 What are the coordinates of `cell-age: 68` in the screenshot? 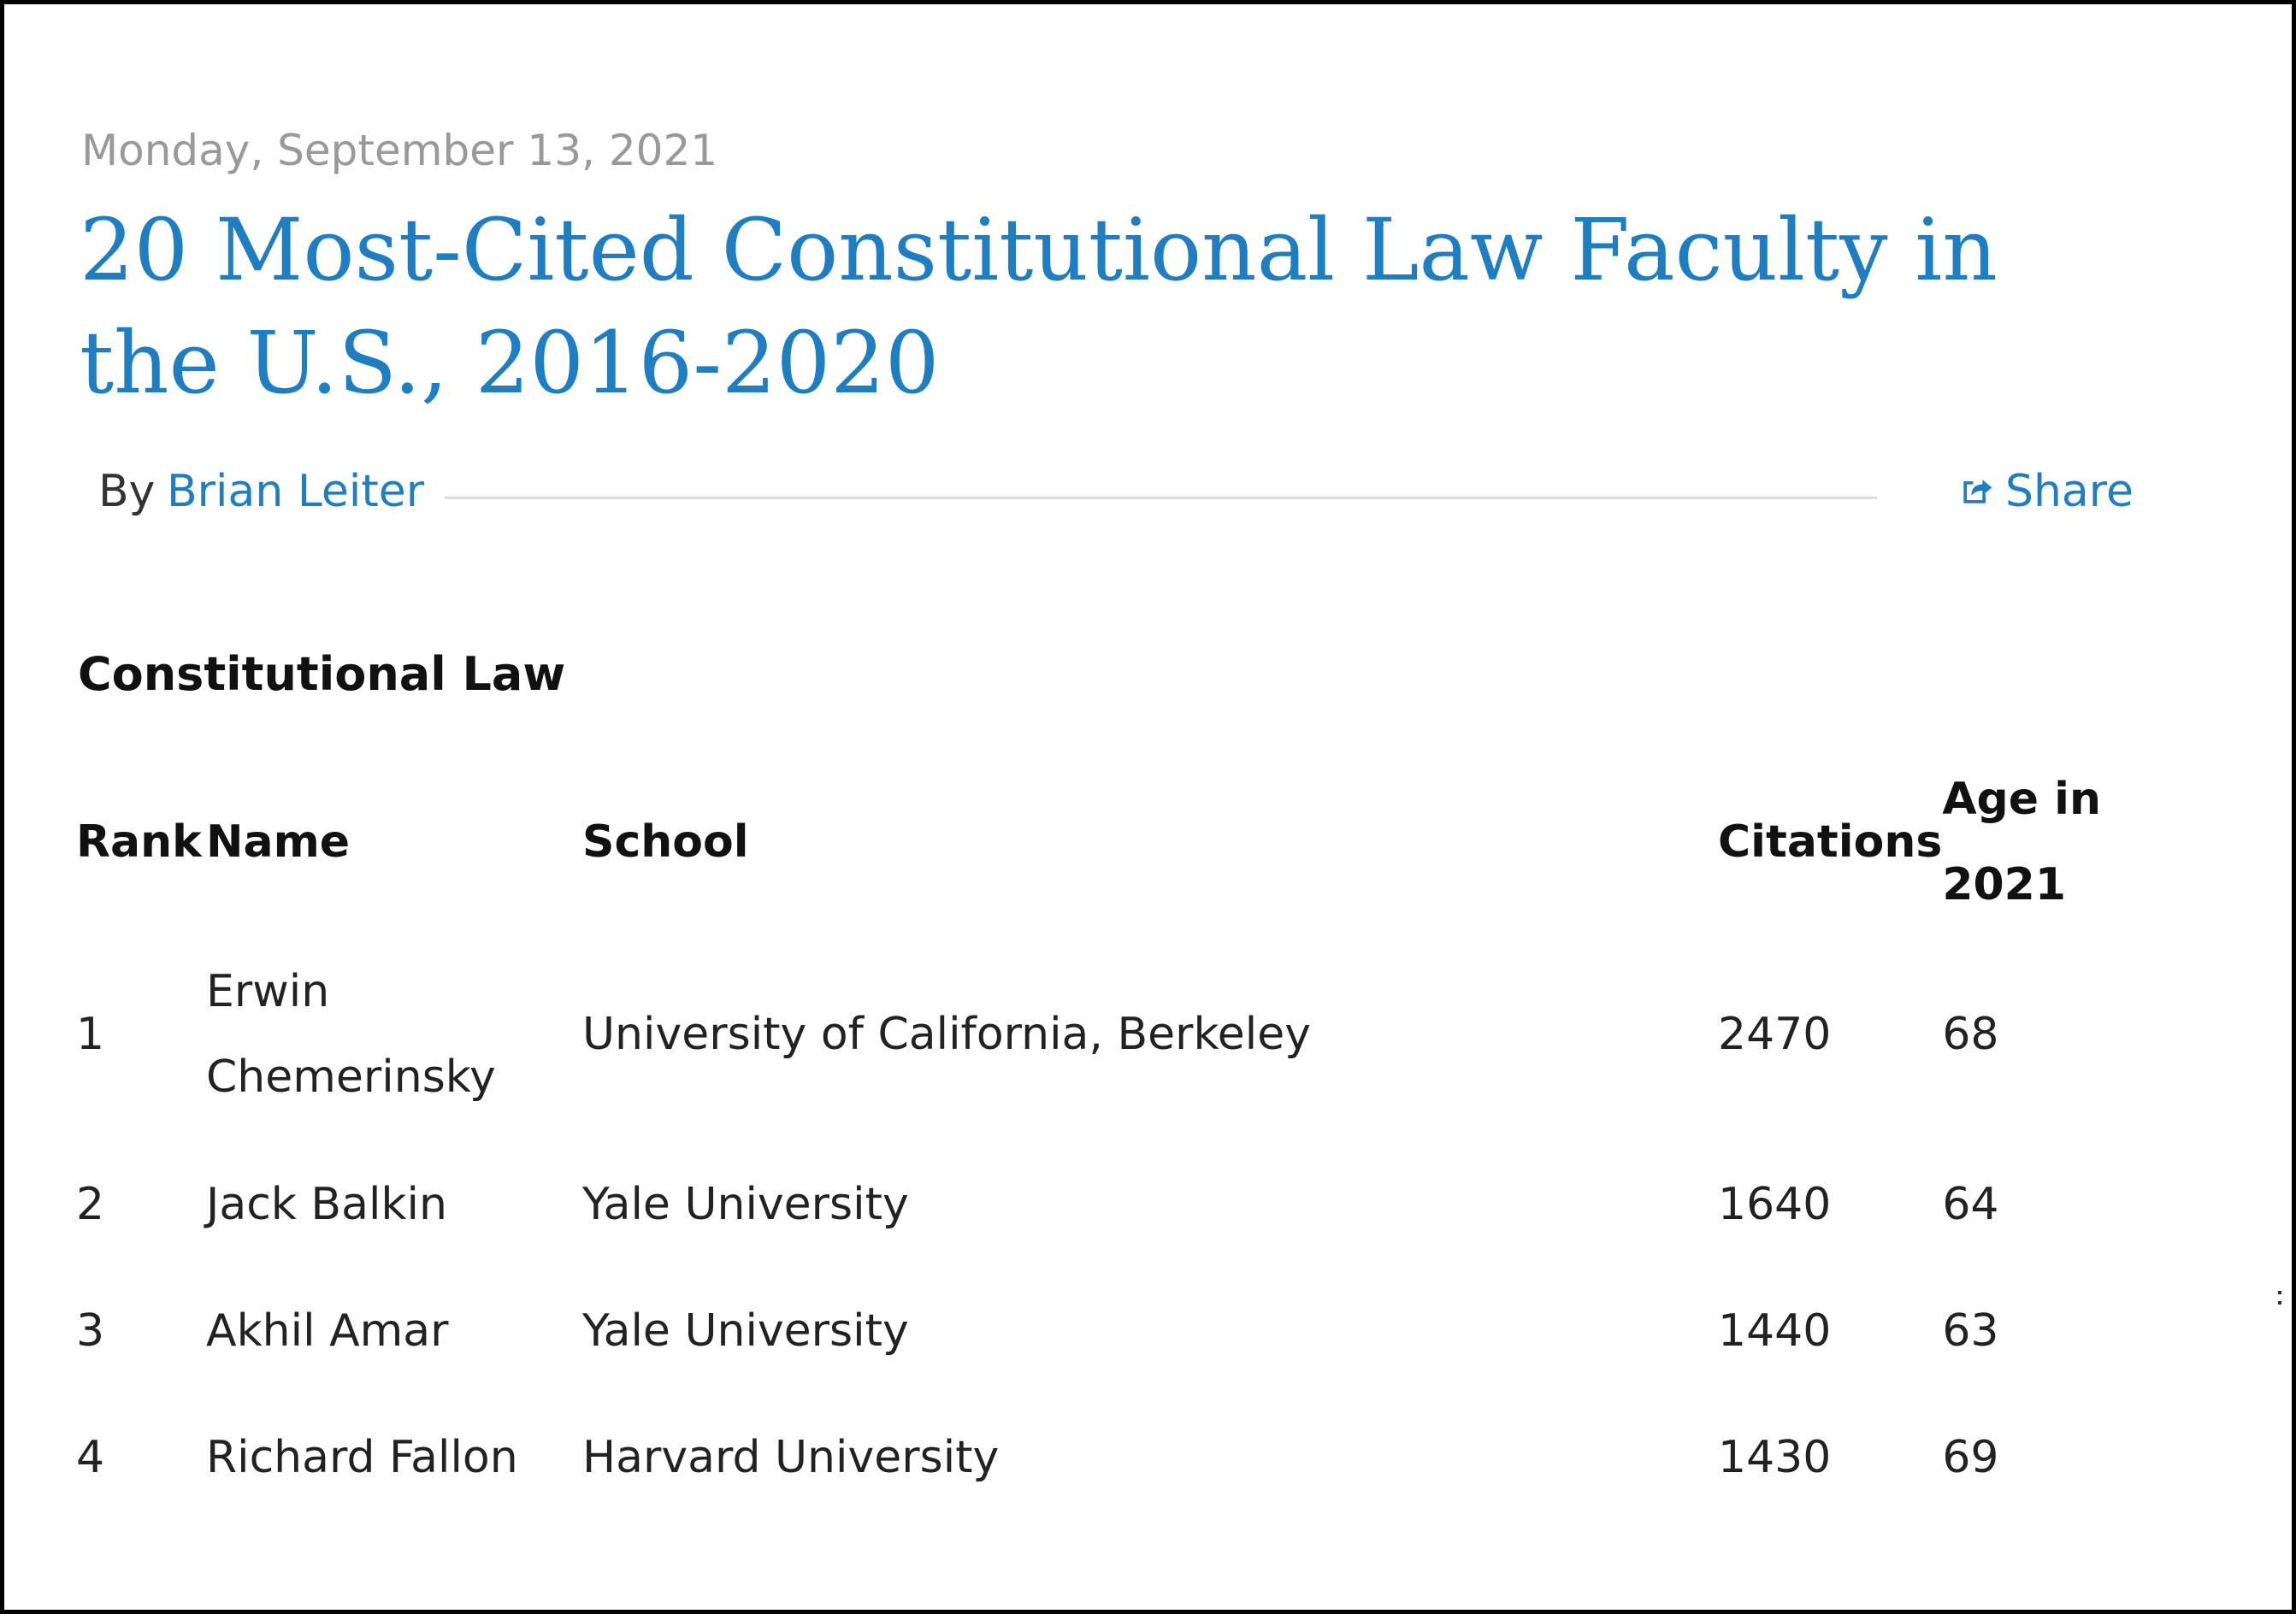 It's located at (1970, 1035).